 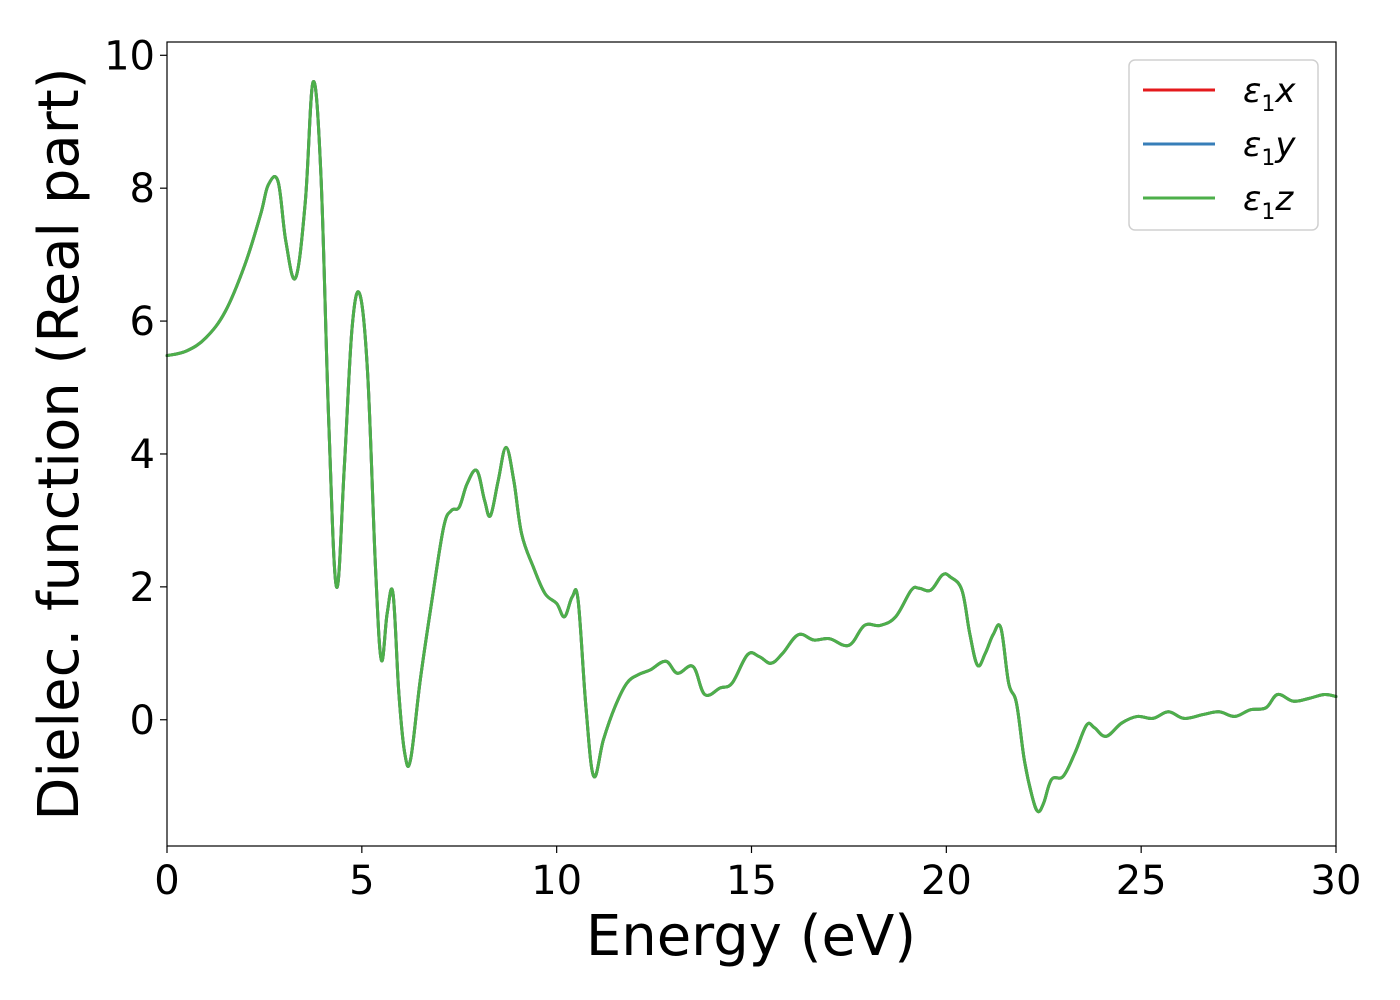 I want to click on x-tick-label: 0, so click(x=166, y=881).